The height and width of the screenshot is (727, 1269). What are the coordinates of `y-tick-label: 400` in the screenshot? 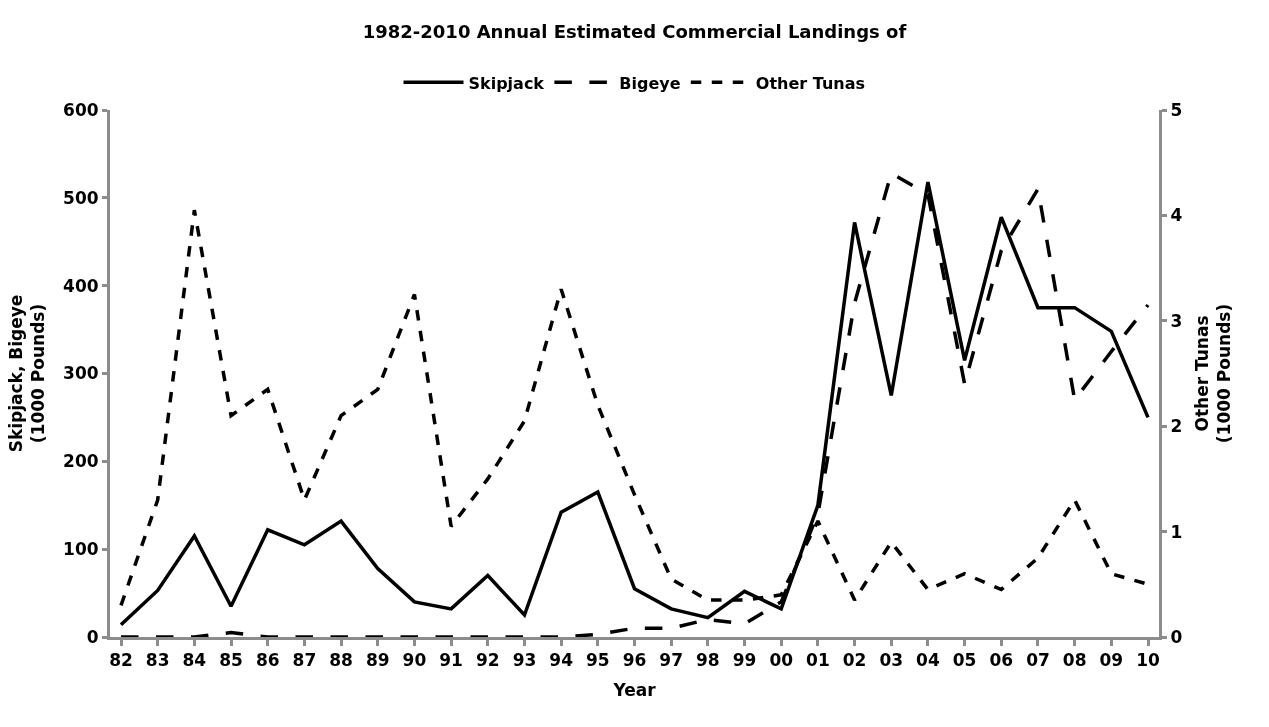 It's located at (81, 285).